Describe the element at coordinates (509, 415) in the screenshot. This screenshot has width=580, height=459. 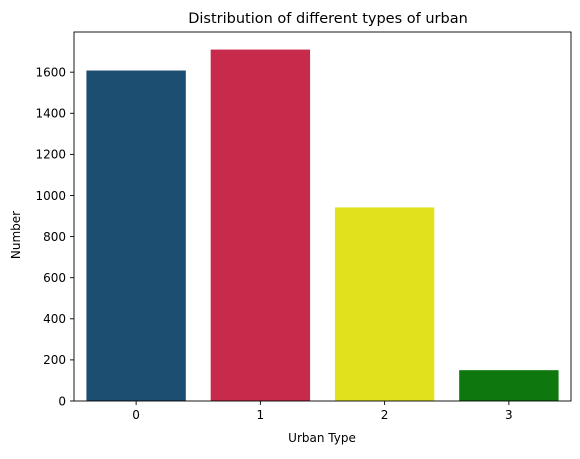
I see `x-tick-label-3: 3` at that location.